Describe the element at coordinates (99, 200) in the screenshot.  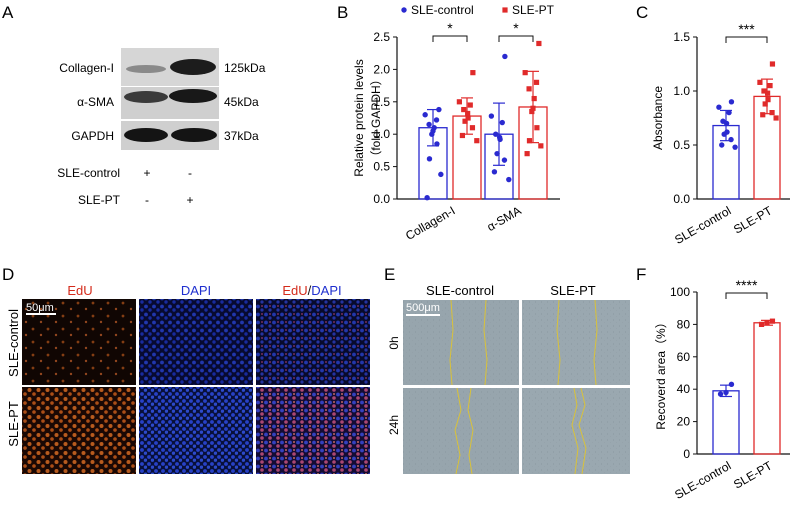
I see `group-name-pt: SLE-PT` at that location.